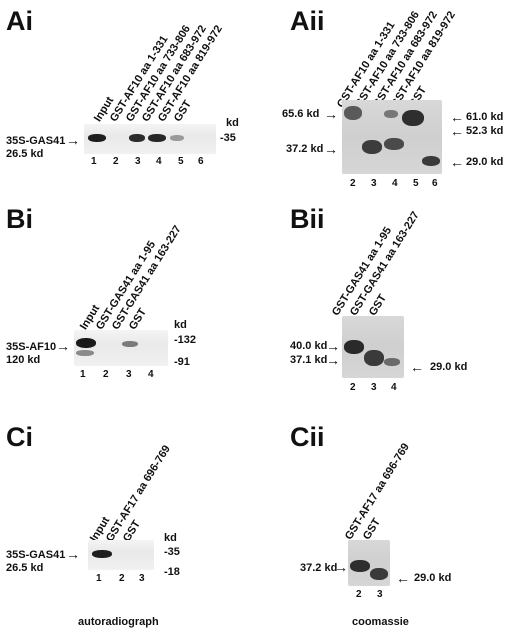 This screenshot has width=520, height=636. What do you see at coordinates (485, 117) in the screenshot?
I see `marker-label: 61.0 kd` at bounding box center [485, 117].